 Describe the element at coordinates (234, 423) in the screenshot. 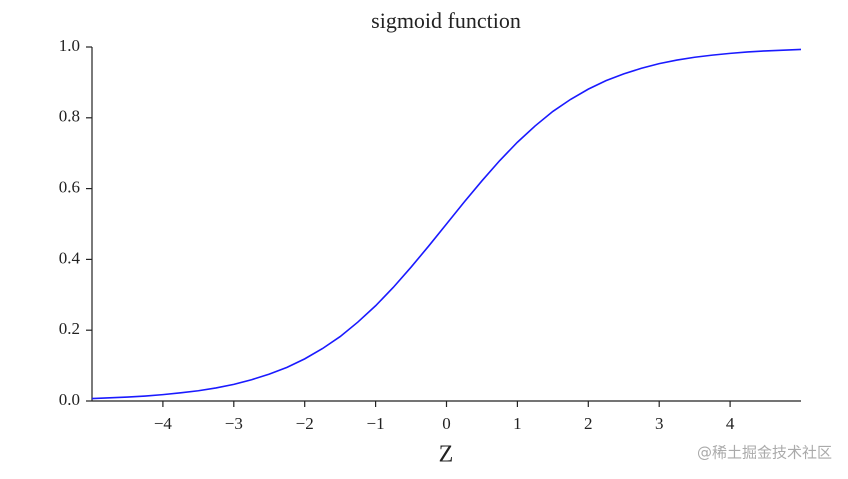

I see `x-tick-label: −3` at that location.